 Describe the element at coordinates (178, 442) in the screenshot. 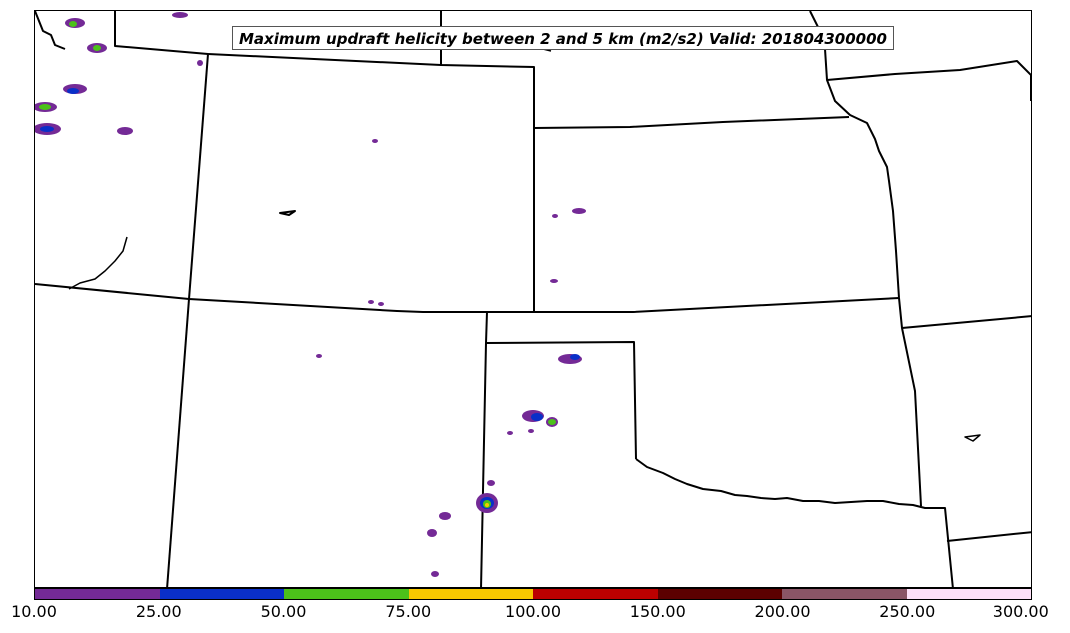

I see `state-border-arizona-newmexico` at that location.